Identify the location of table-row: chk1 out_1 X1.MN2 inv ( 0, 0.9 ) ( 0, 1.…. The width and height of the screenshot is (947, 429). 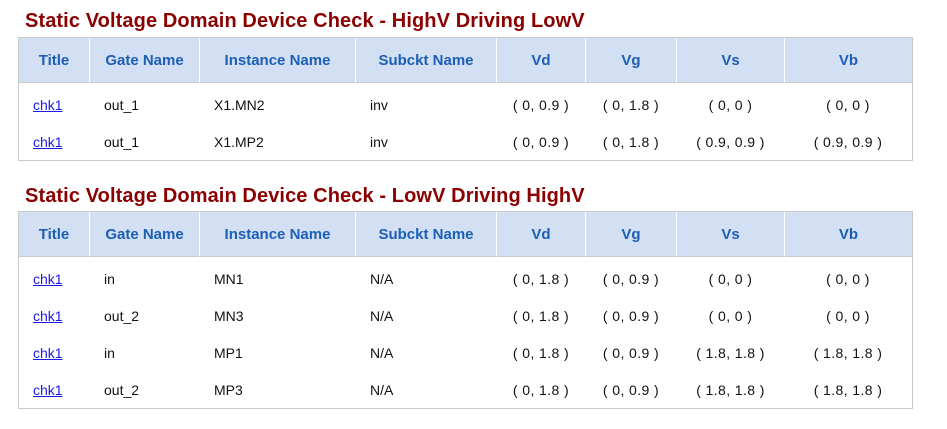
(465, 103).